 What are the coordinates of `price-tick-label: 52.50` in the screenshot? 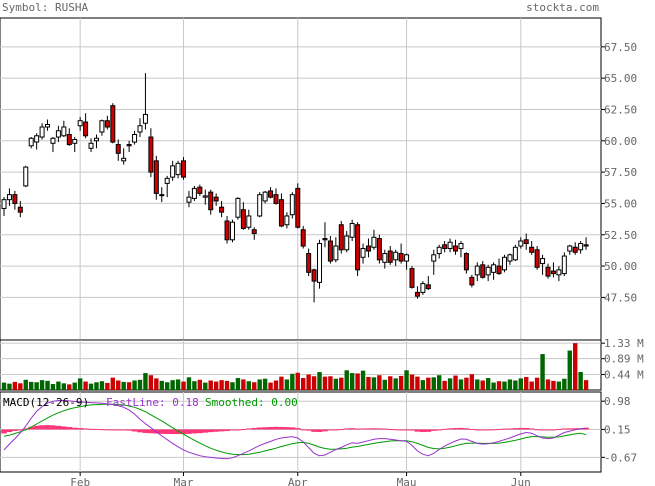 It's located at (620, 235).